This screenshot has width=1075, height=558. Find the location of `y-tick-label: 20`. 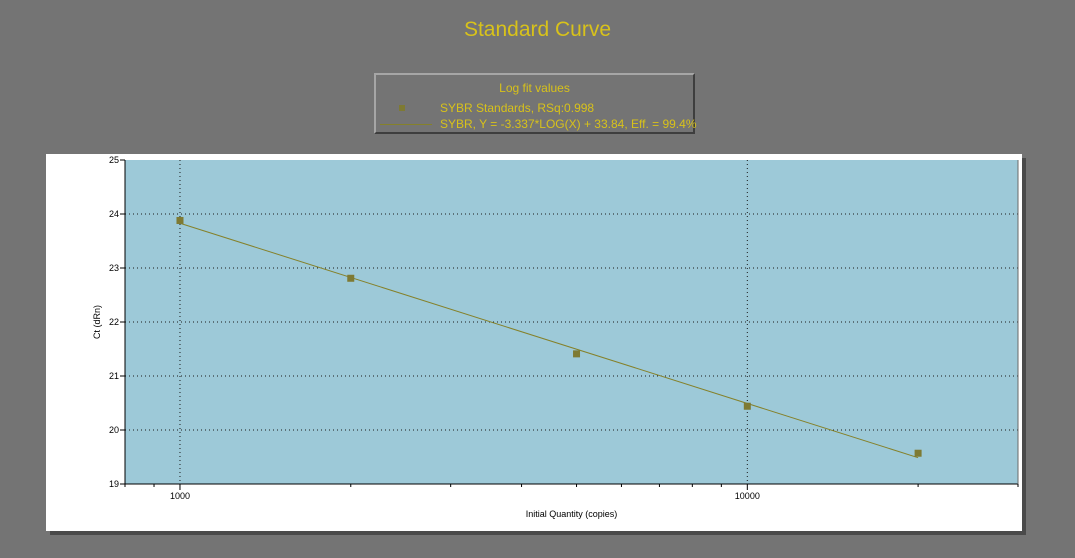

y-tick-label: 20 is located at coordinates (114, 430).